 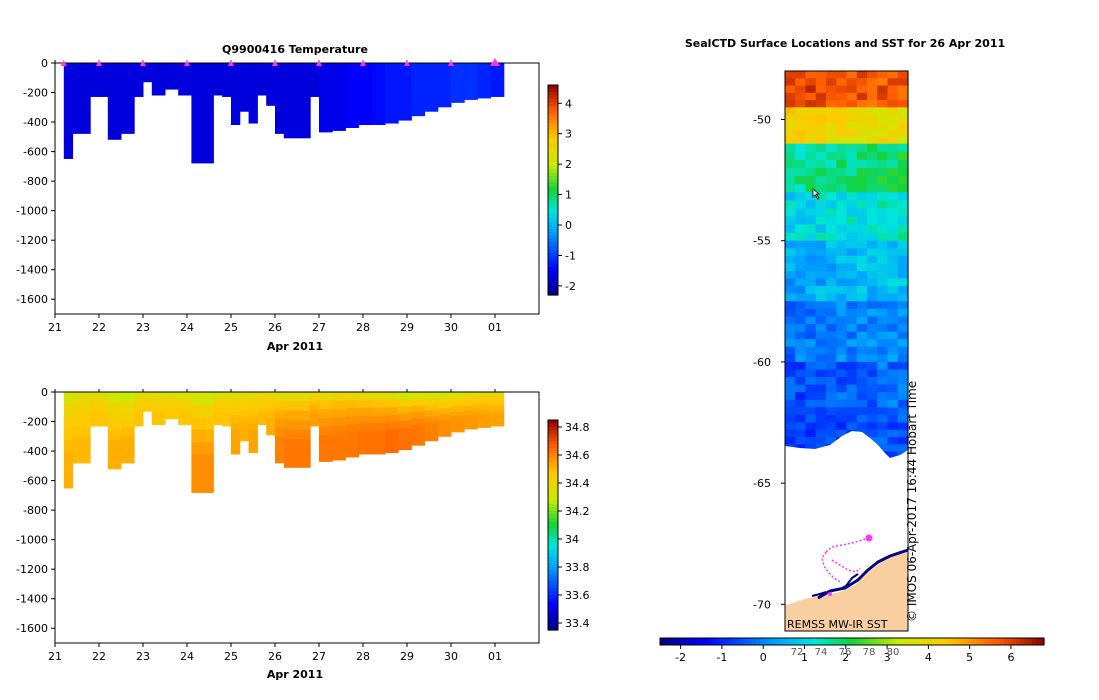 I want to click on coastline-inlet, so click(x=848, y=582).